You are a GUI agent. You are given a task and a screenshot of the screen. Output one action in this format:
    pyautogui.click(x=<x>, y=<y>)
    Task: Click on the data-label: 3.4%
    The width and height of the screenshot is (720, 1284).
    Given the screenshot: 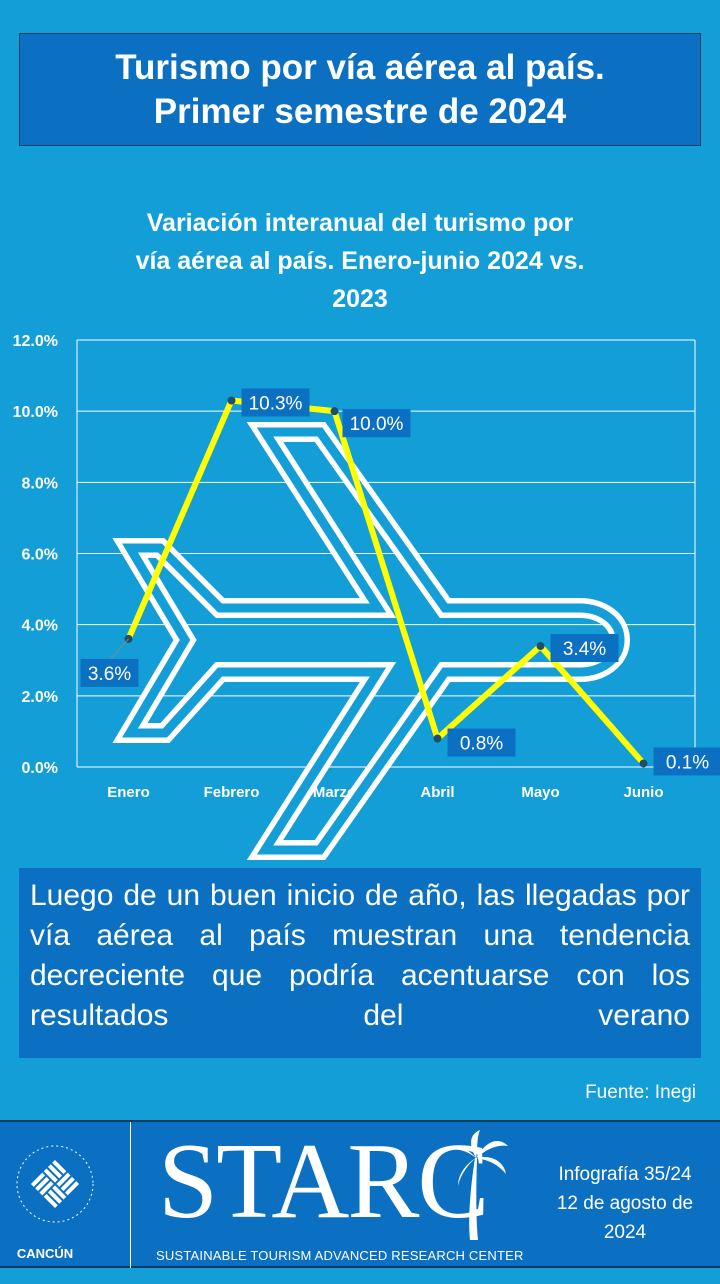 What is the action you would take?
    pyautogui.click(x=584, y=649)
    